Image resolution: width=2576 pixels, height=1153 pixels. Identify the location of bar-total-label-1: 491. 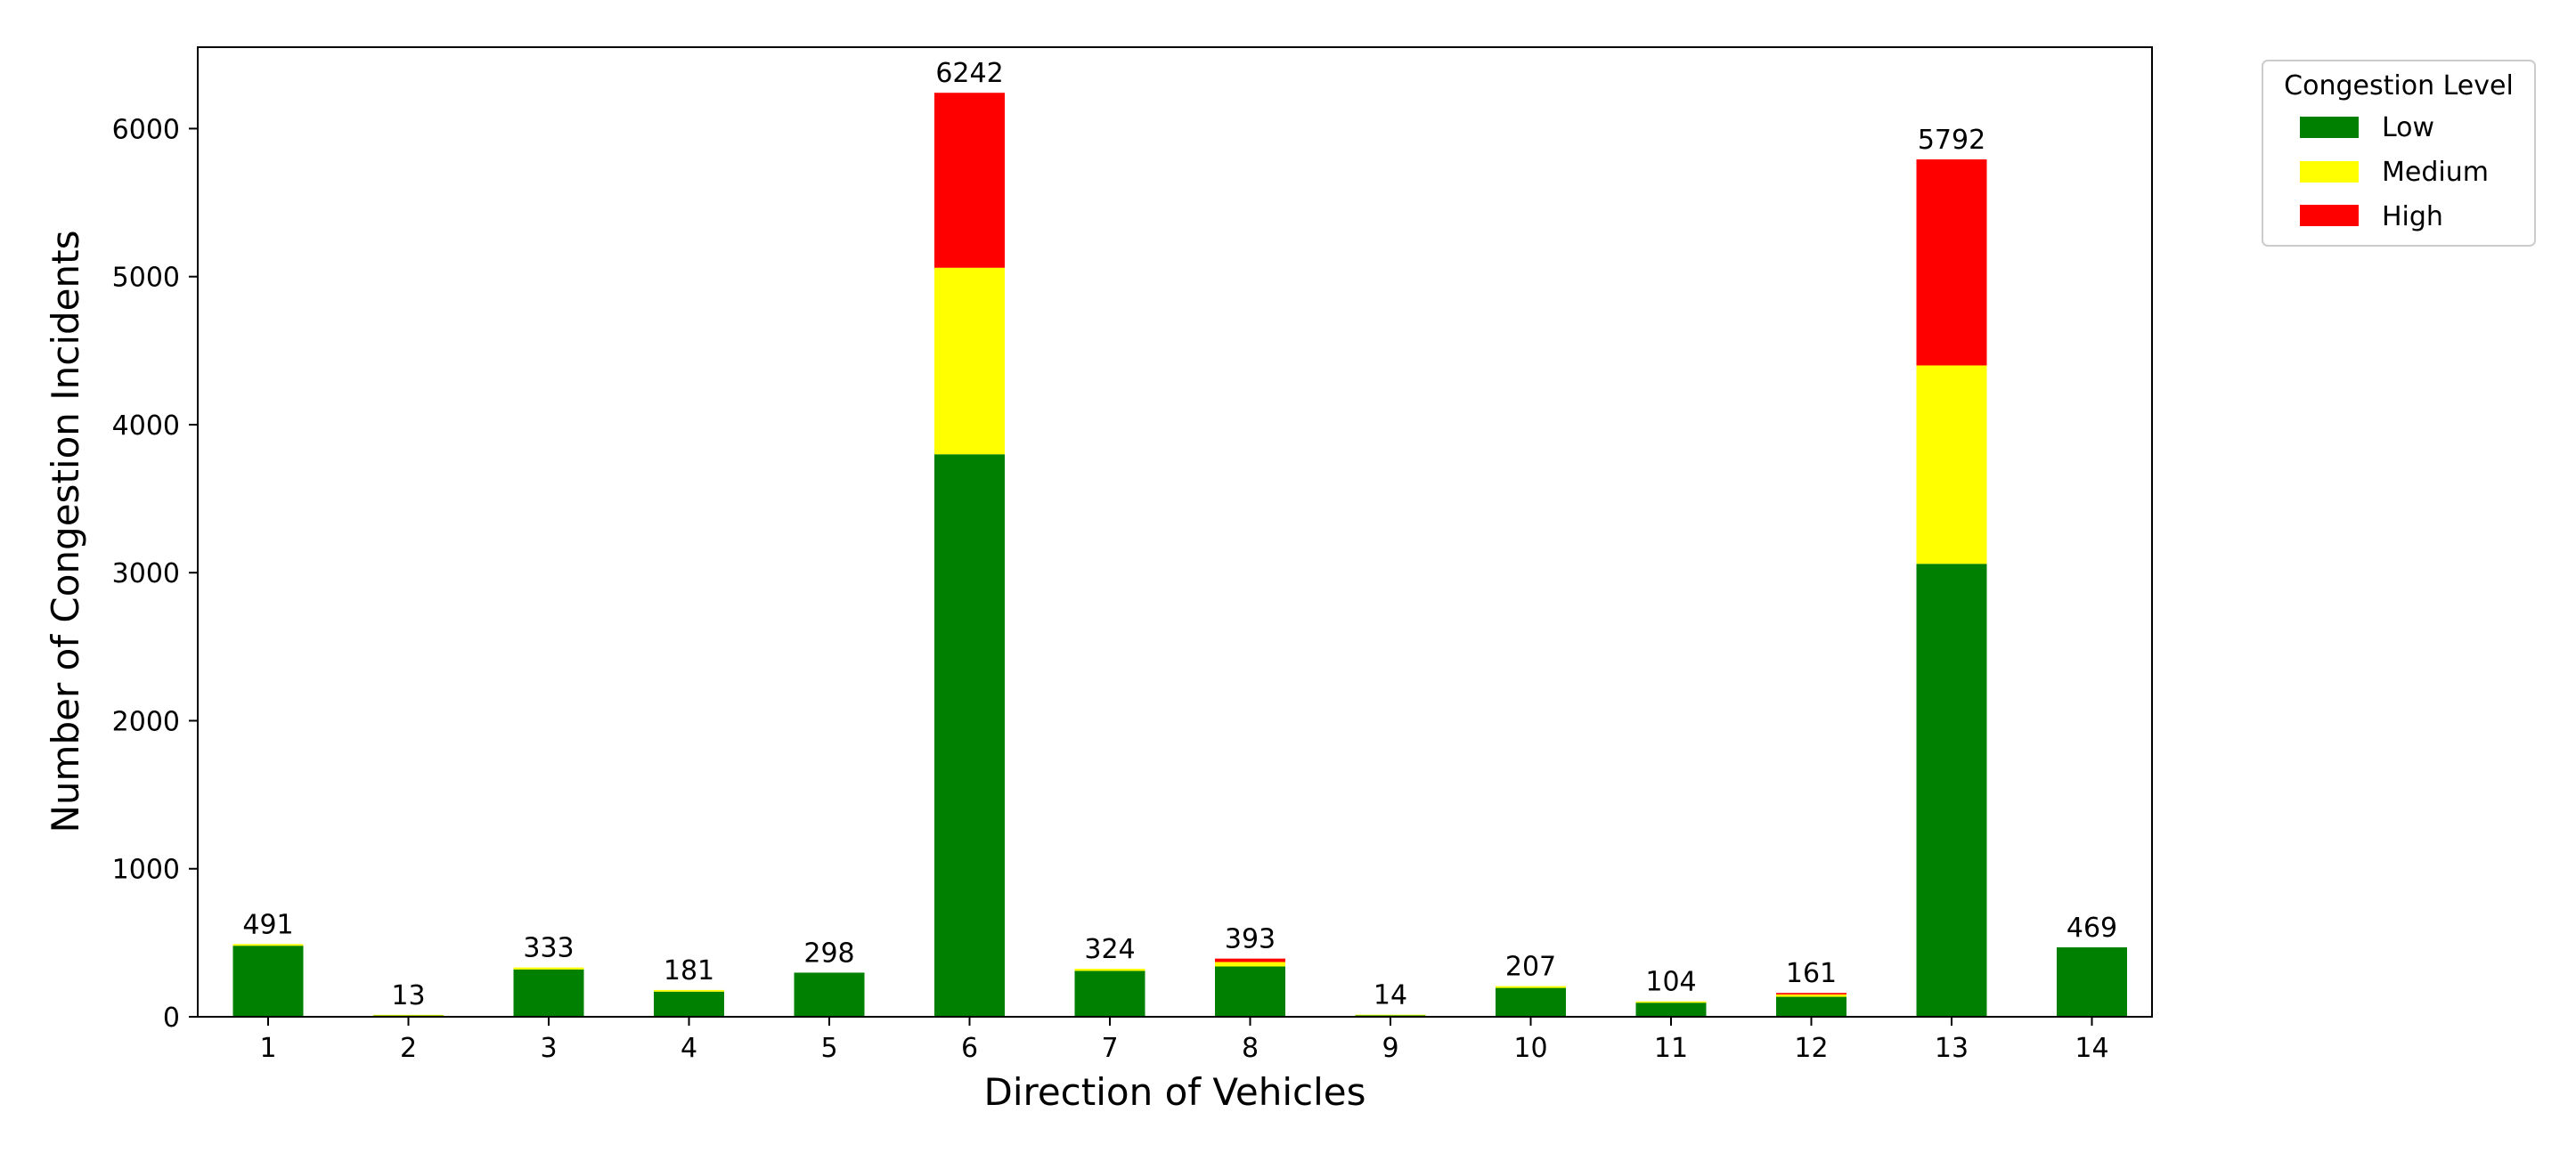
(267, 925).